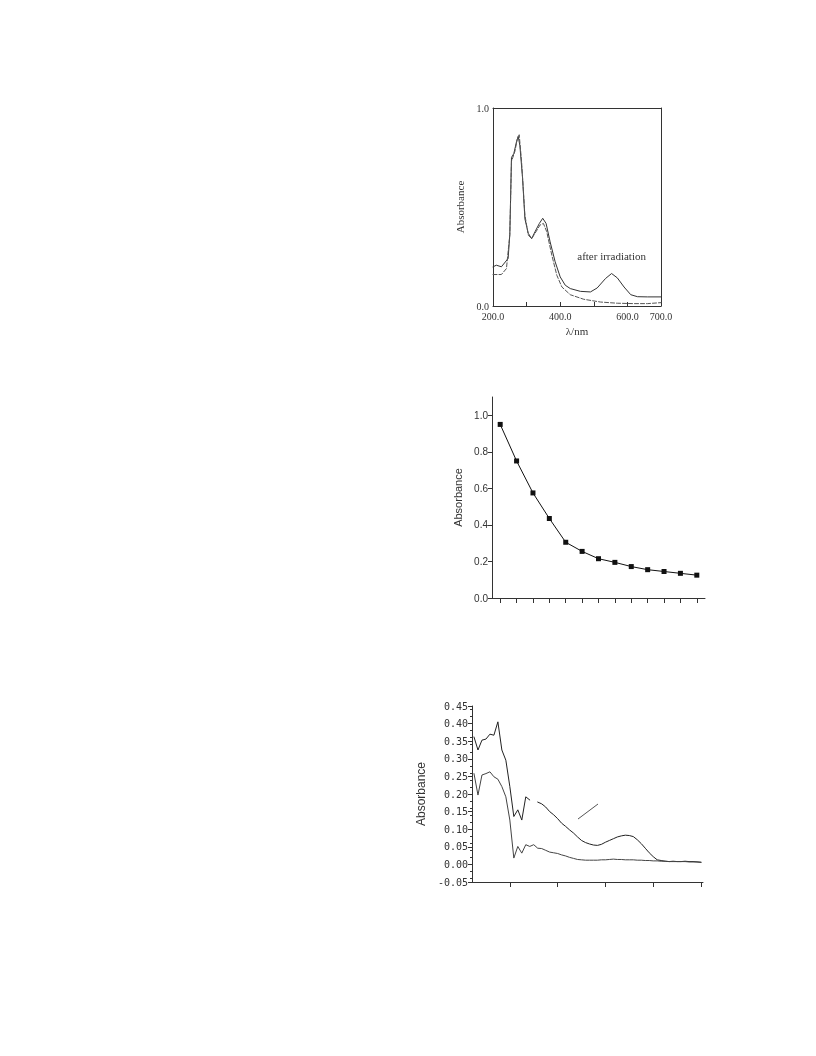 This screenshot has height=1056, width=816. Describe the element at coordinates (481, 561) in the screenshot. I see `y-tick-label: 0.2` at that location.